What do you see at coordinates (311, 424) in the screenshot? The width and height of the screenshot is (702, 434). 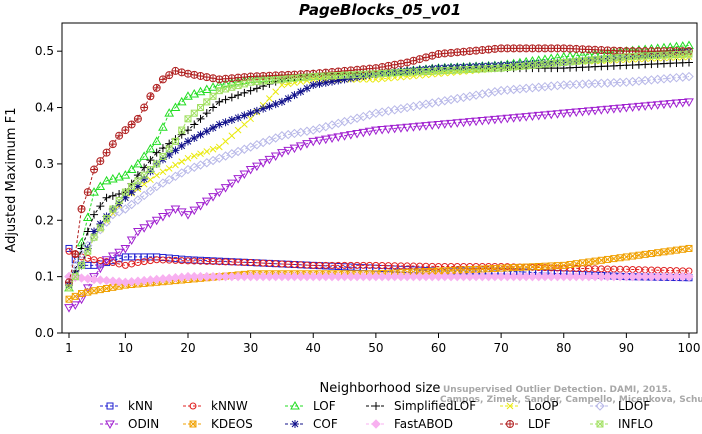 I see `legend-item-cof: COF` at bounding box center [311, 424].